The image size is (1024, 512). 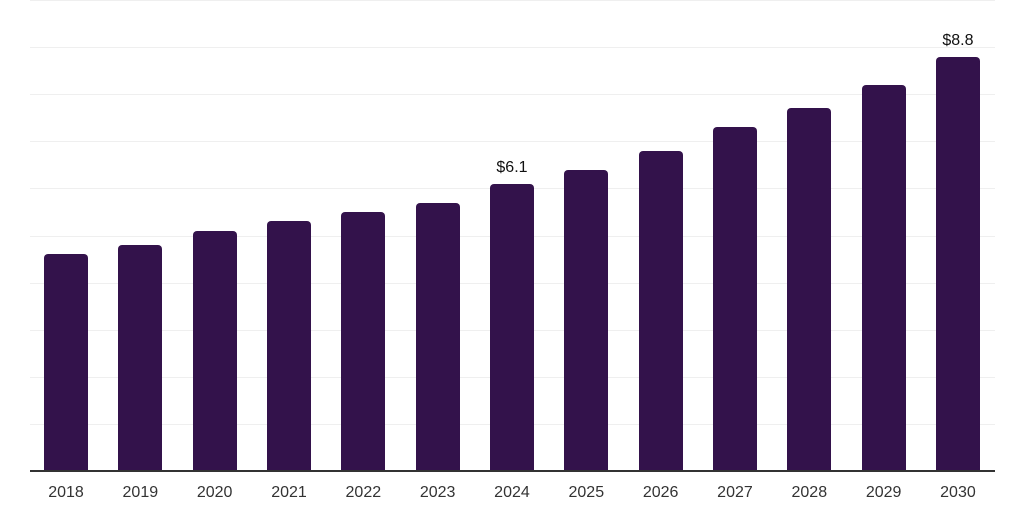 What do you see at coordinates (66, 492) in the screenshot?
I see `x-axis-label-2018: 2018` at bounding box center [66, 492].